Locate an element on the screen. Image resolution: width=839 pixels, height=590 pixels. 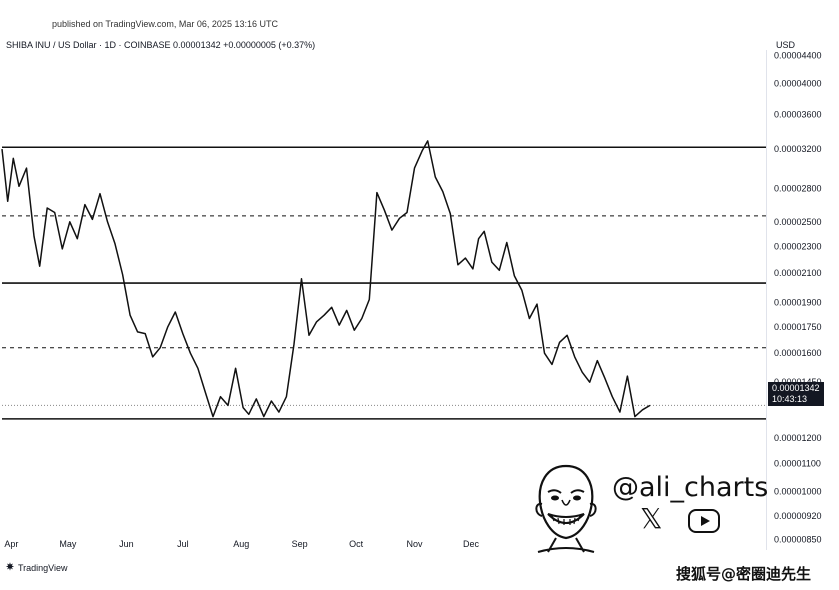
y-tick-label: 0.00001100 is located at coordinates (797, 464).